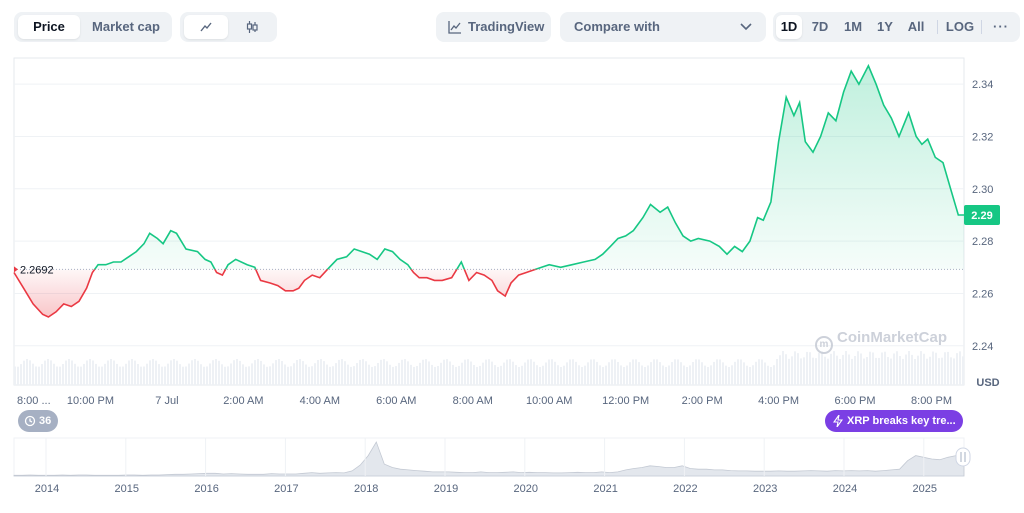 This screenshot has width=1024, height=513. What do you see at coordinates (493, 27) in the screenshot?
I see `tradingview-button: TradingView` at bounding box center [493, 27].